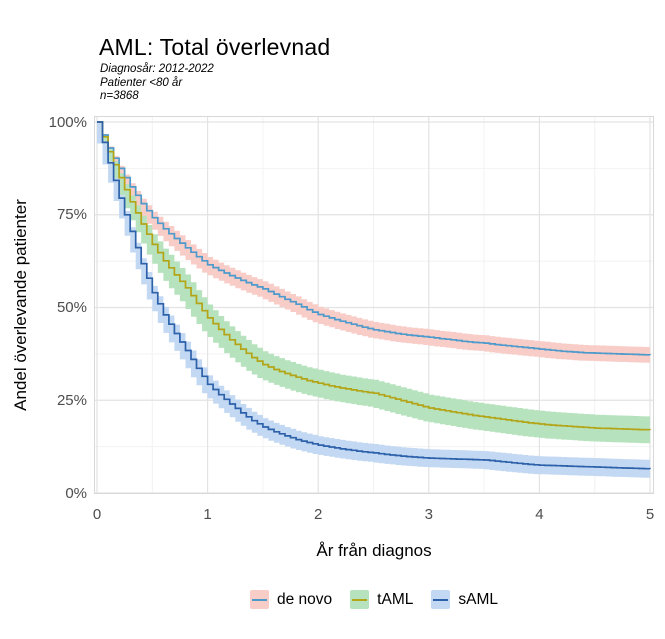 This screenshot has height=639, width=665. I want to click on legend-label-saml: sAML, so click(478, 599).